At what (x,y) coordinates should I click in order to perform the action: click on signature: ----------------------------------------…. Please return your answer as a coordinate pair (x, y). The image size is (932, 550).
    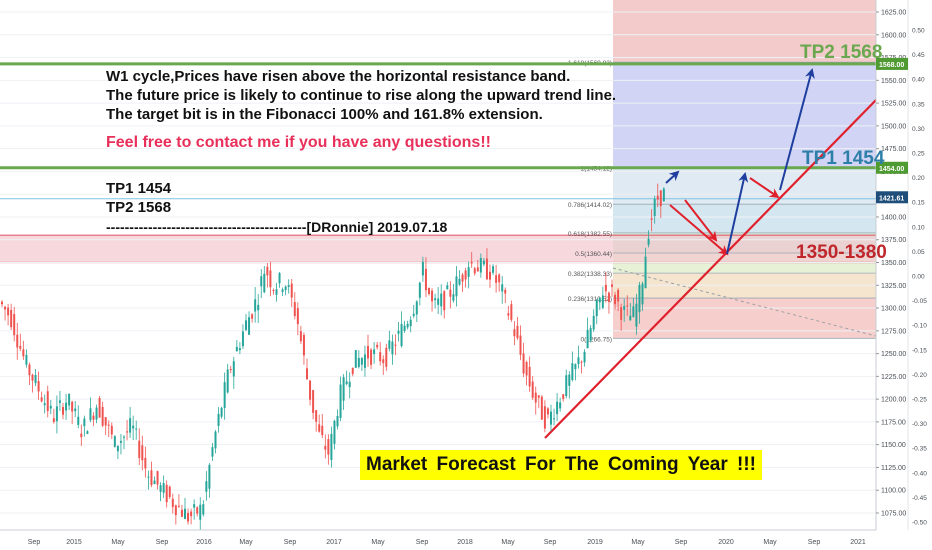
    Looking at the image, I should click on (277, 227).